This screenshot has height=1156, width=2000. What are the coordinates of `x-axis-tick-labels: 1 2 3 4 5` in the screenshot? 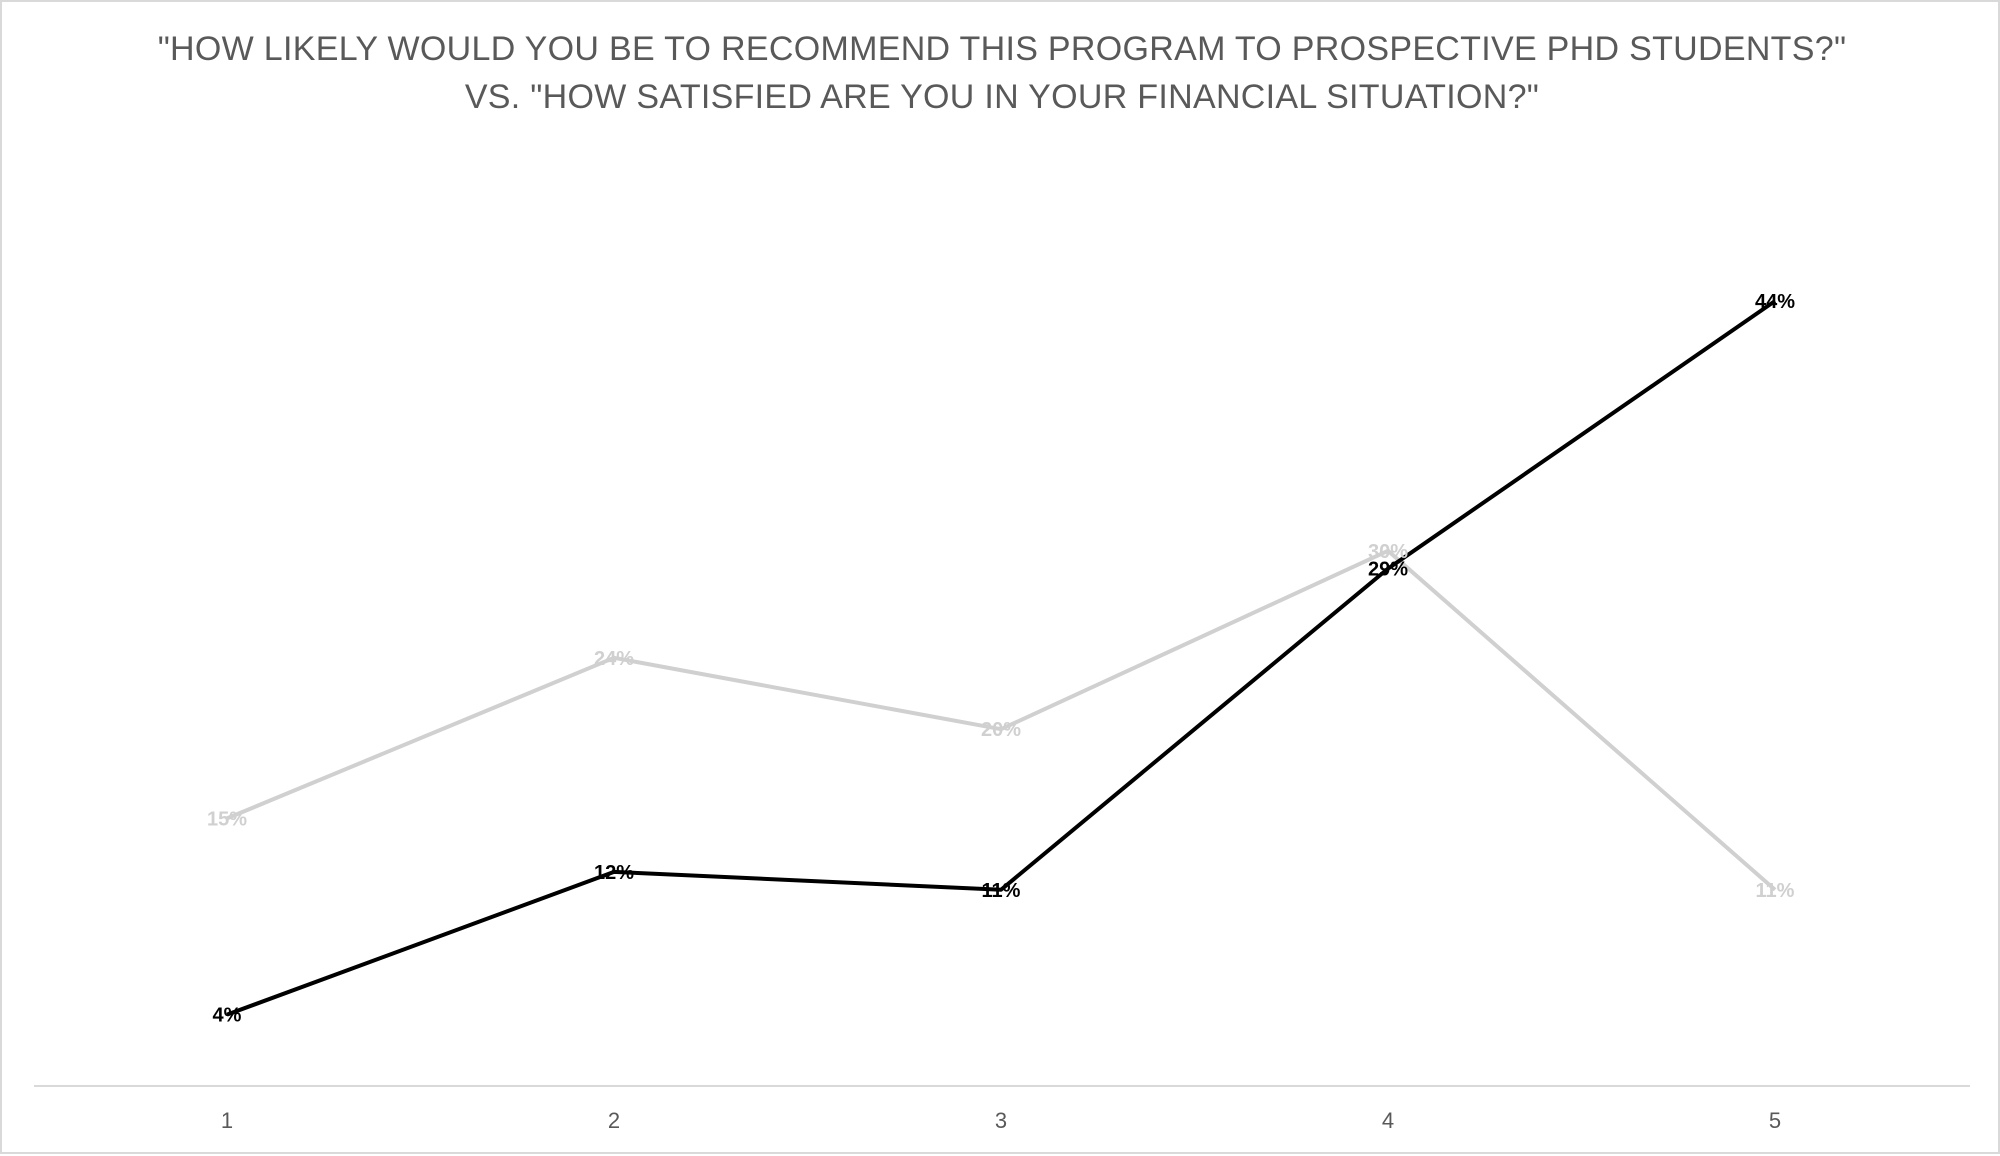 It's located at (1001, 1120).